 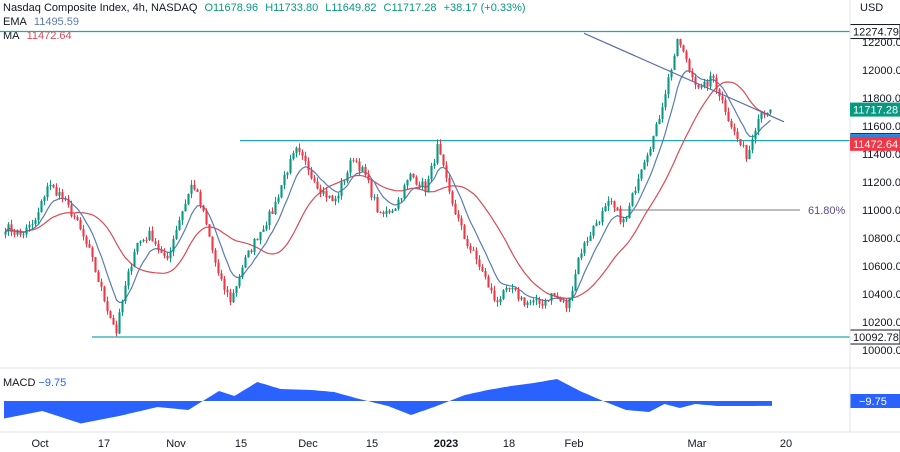 What do you see at coordinates (881, 323) in the screenshot?
I see `price-tick-label: 10200.00` at bounding box center [881, 323].